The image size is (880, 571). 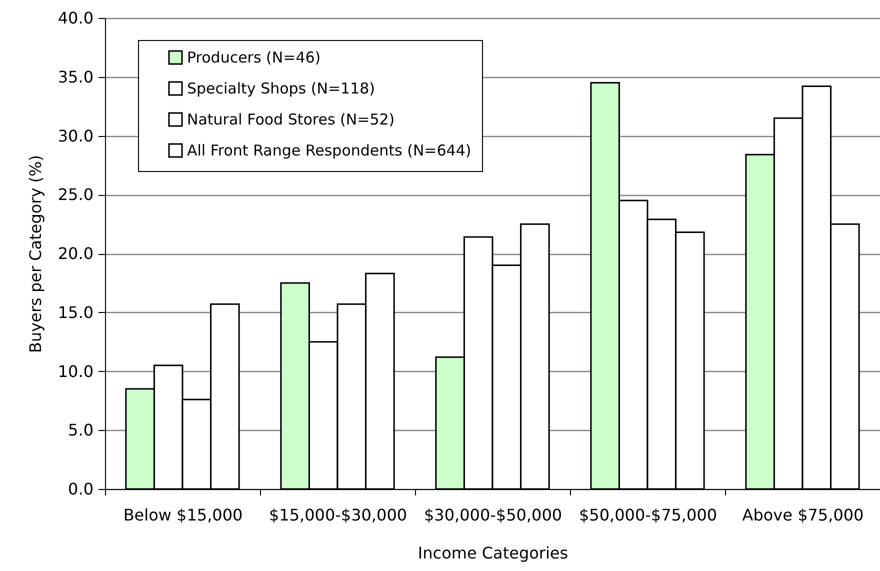 What do you see at coordinates (81, 430) in the screenshot?
I see `y-tick-label: 5.0` at bounding box center [81, 430].